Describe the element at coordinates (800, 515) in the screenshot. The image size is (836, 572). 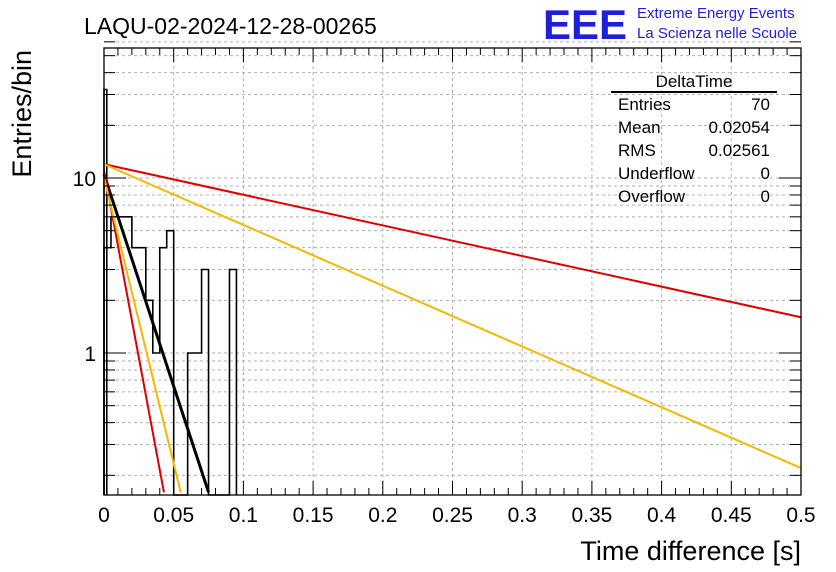
I see `x-tick-label: 0.5` at that location.